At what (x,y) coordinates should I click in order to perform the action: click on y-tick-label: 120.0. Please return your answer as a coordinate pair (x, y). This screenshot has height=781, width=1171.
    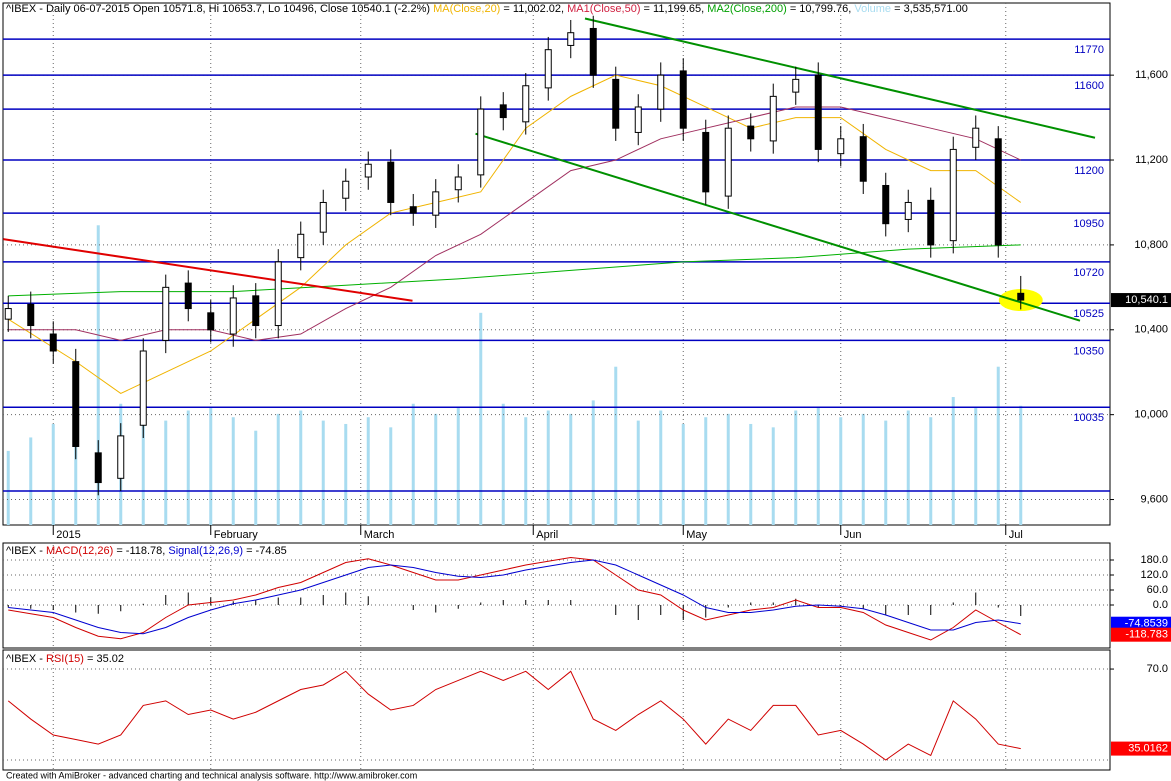
    Looking at the image, I should click on (1154, 575).